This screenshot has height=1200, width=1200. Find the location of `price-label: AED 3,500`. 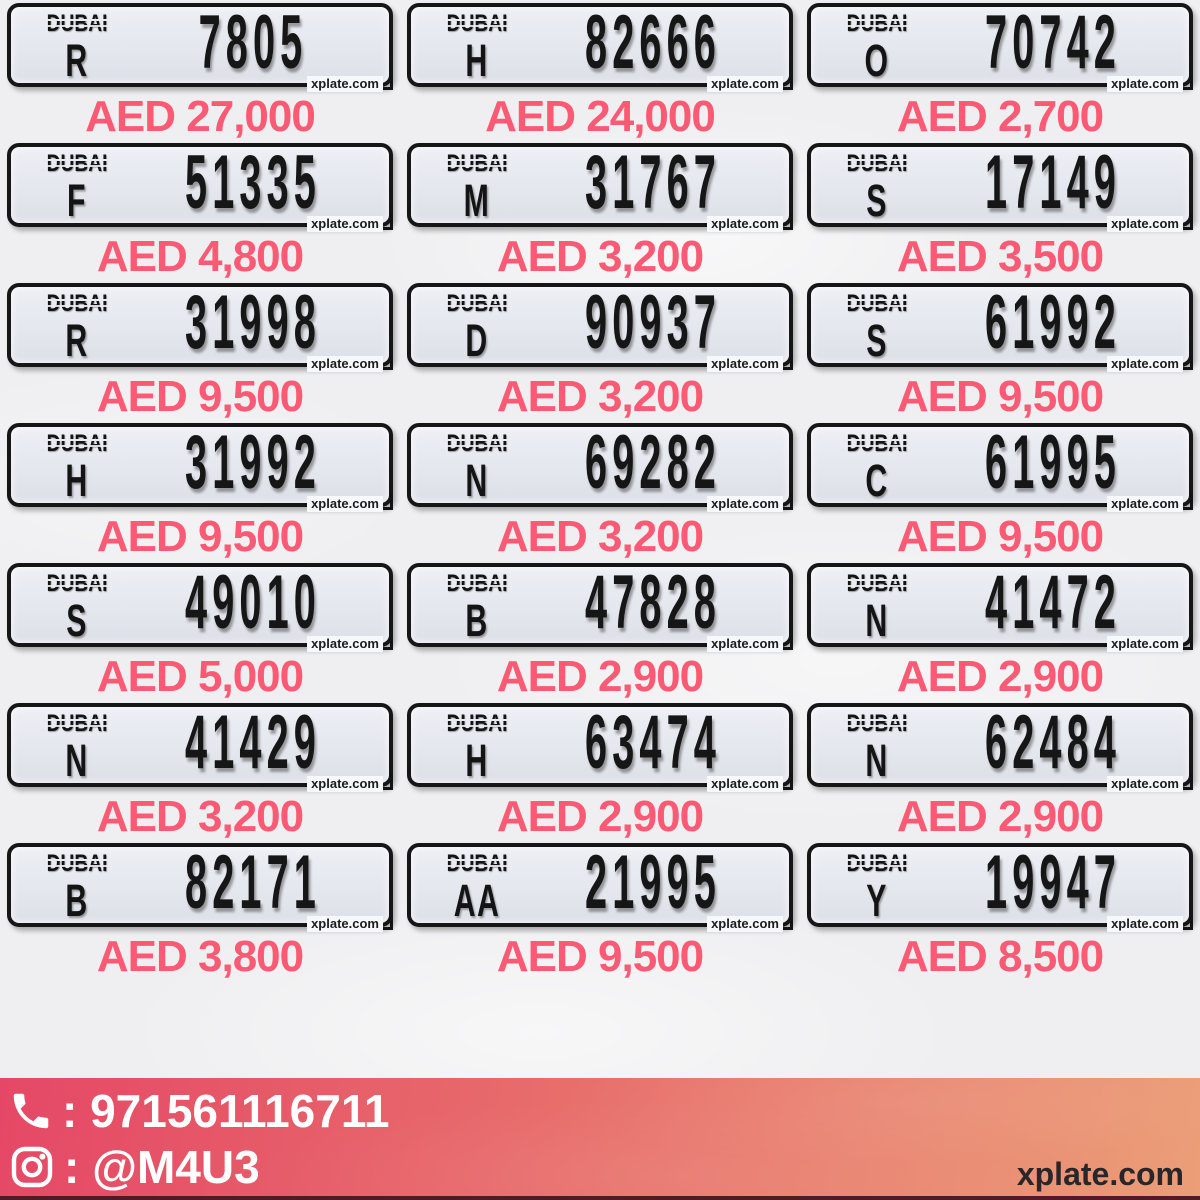

price-label: AED 3,500 is located at coordinates (1000, 256).